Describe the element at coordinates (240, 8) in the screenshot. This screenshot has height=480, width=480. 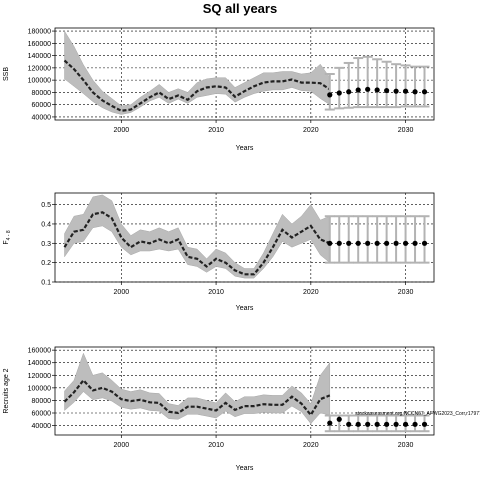
I see `figure-title: SQ all years` at that location.